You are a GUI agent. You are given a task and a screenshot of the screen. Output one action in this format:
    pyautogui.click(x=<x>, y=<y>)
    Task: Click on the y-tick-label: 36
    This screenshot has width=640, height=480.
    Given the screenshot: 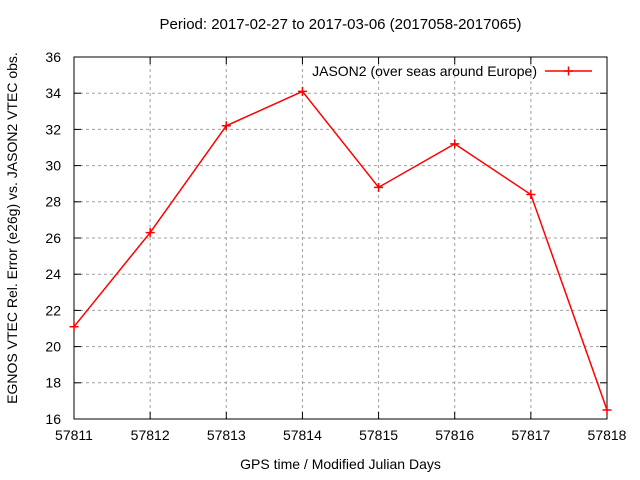 What is the action you would take?
    pyautogui.click(x=53, y=57)
    